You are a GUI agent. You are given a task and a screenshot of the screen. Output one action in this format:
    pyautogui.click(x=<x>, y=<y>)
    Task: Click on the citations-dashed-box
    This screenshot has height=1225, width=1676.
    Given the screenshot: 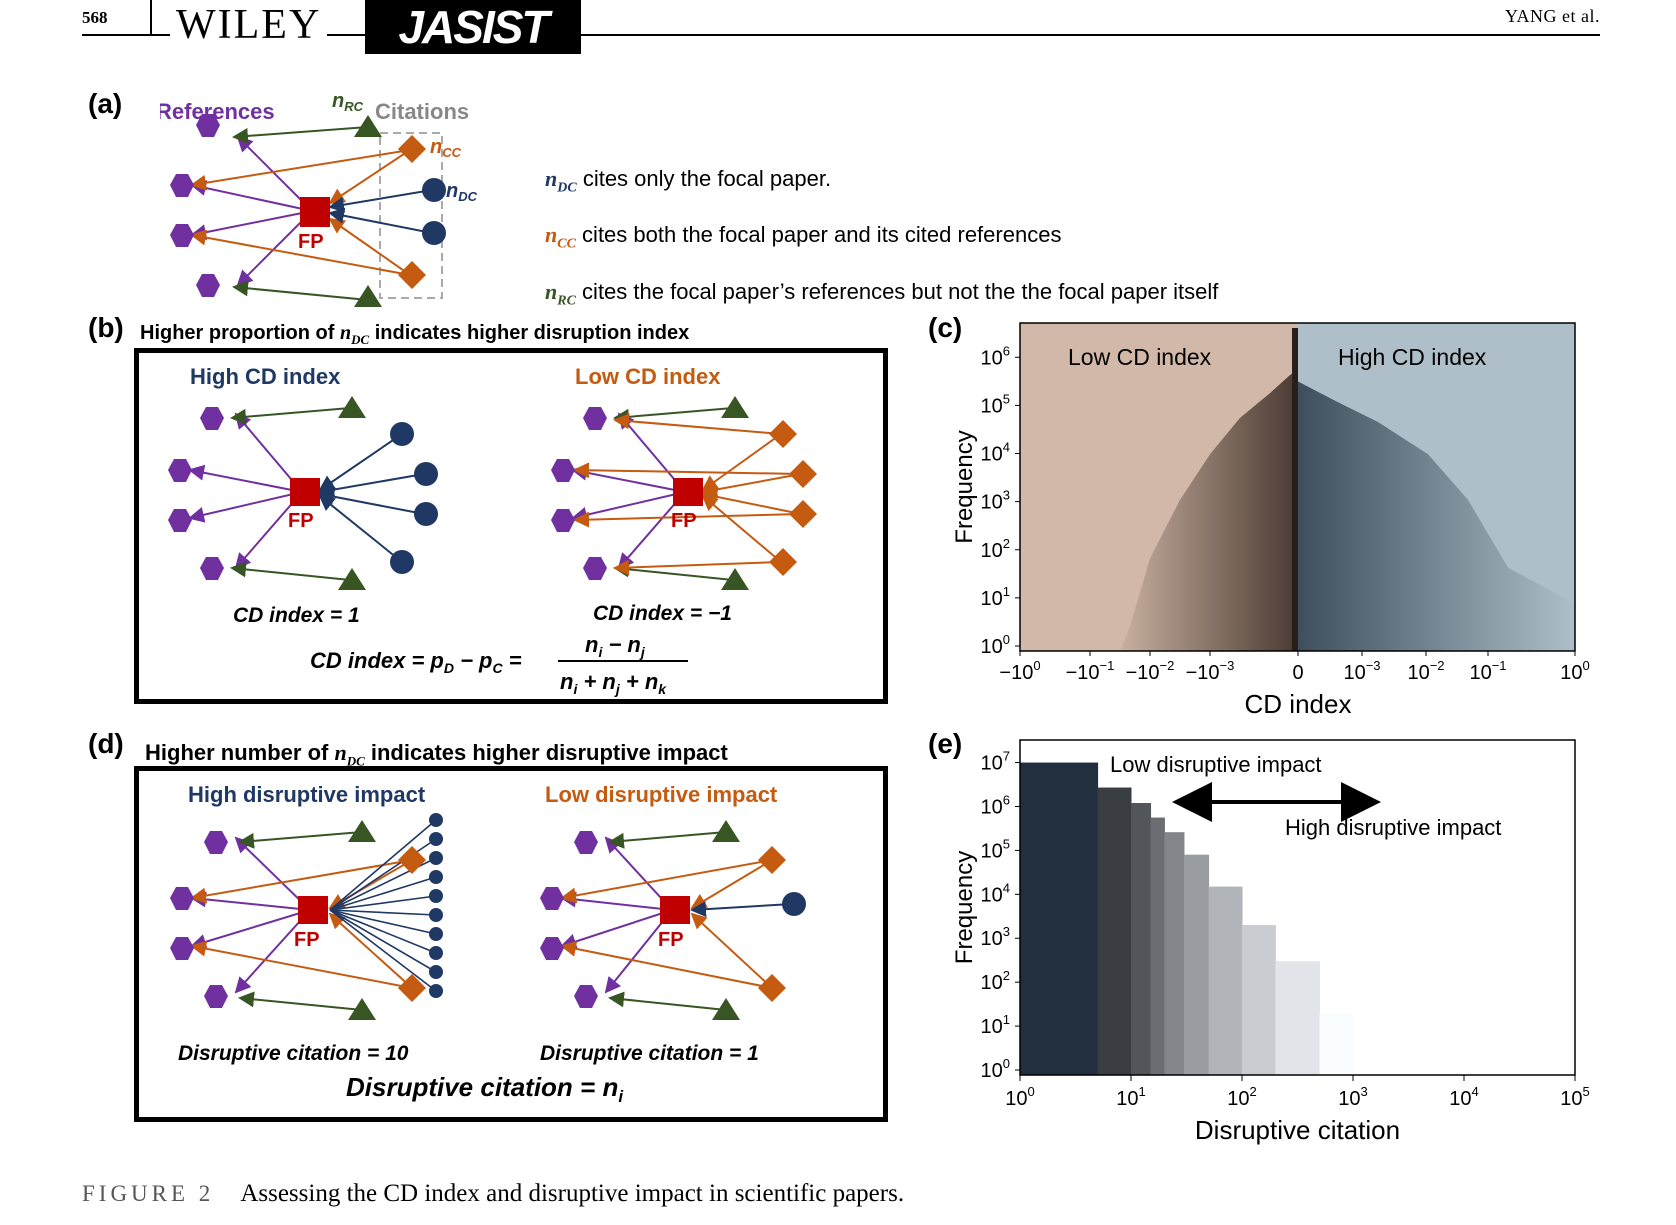 What is the action you would take?
    pyautogui.click(x=411, y=215)
    